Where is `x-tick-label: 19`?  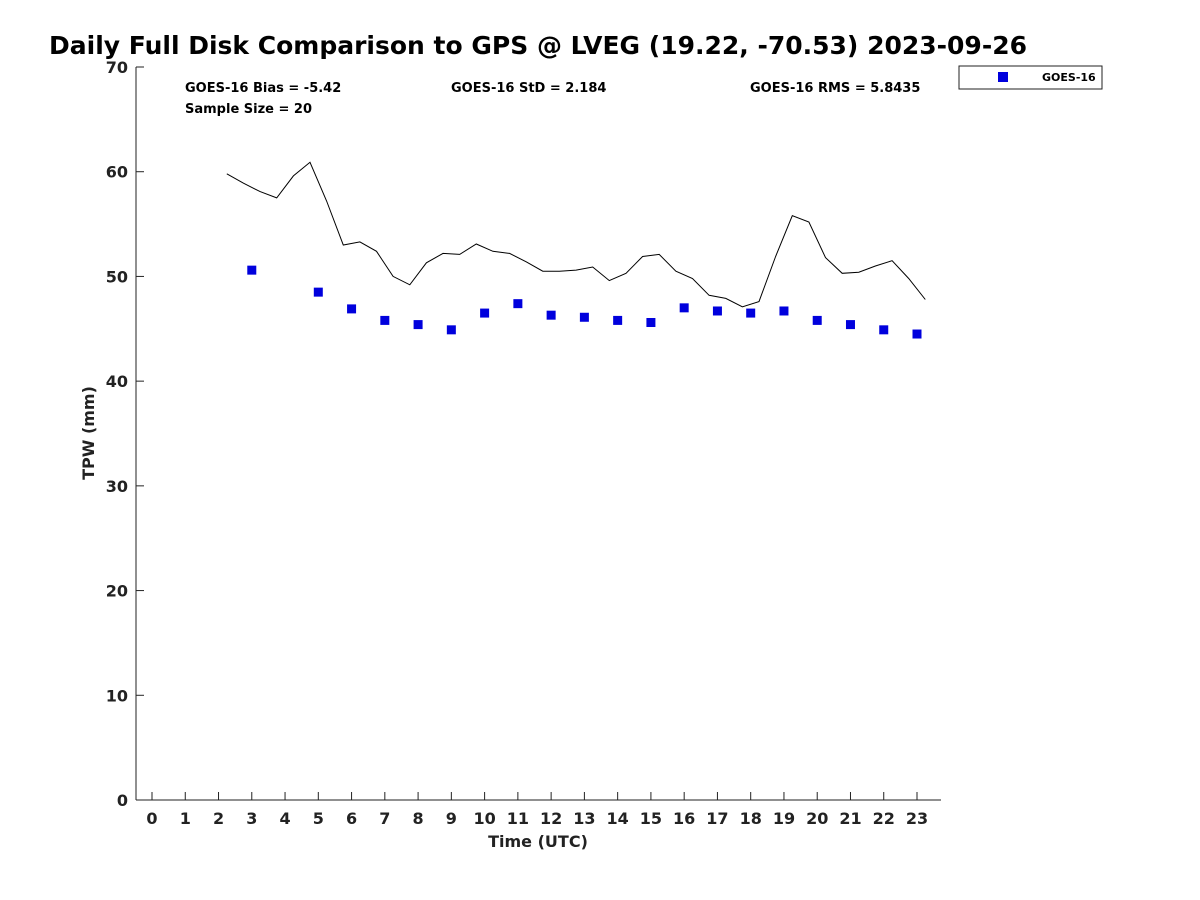 x-tick-label: 19 is located at coordinates (784, 818).